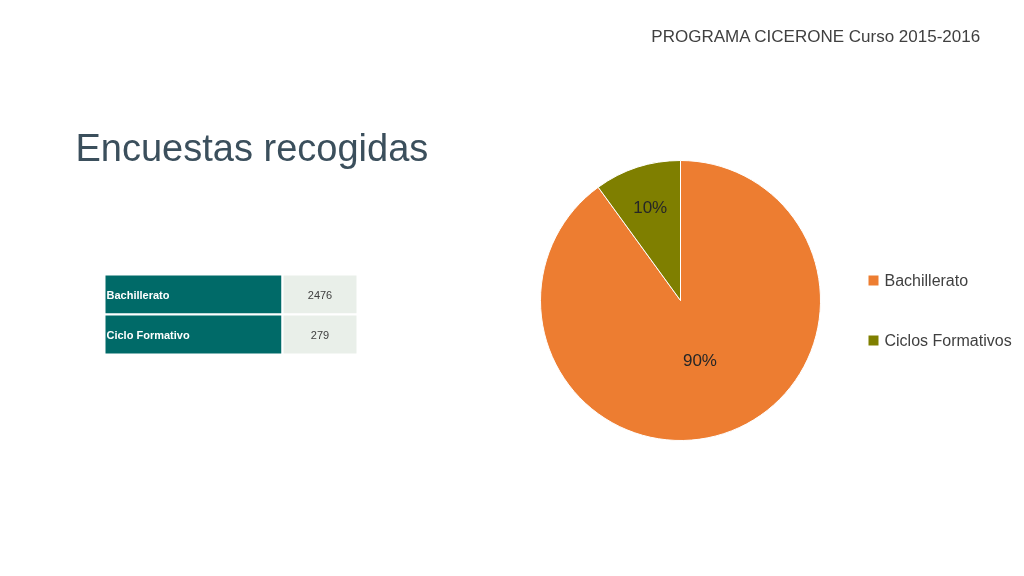 The image size is (1024, 576). I want to click on category-label: Ciclo Formativo, so click(148, 334).